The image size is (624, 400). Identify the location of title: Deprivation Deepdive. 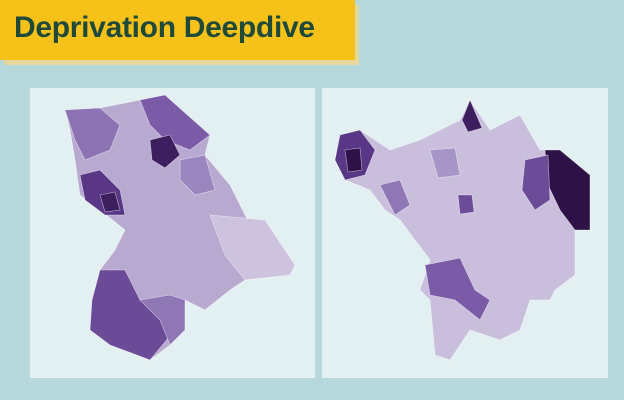
(164, 27).